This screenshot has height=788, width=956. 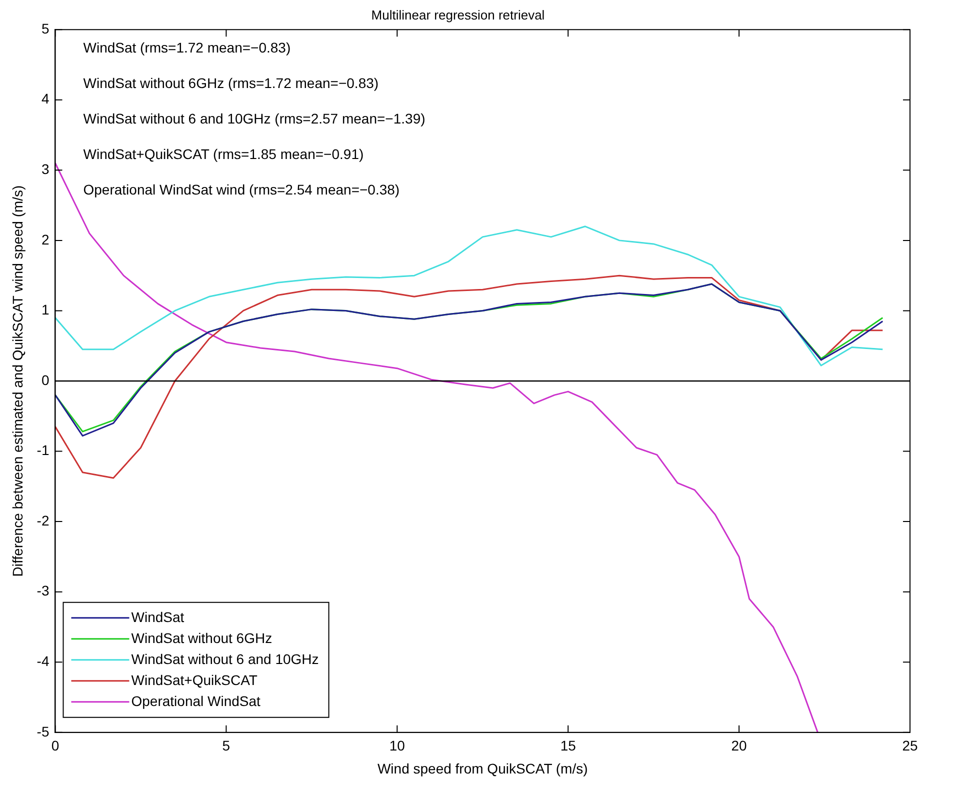 I want to click on y-tick-label: -1, so click(x=43, y=450).